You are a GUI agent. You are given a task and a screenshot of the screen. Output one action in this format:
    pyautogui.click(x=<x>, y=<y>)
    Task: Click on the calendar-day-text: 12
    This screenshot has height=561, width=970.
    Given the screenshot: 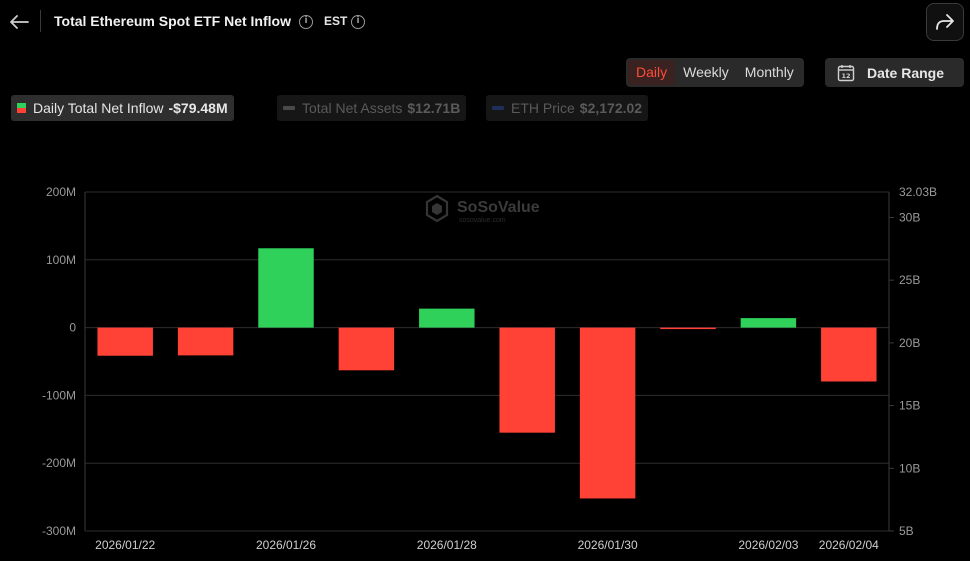 What is the action you would take?
    pyautogui.click(x=845, y=76)
    